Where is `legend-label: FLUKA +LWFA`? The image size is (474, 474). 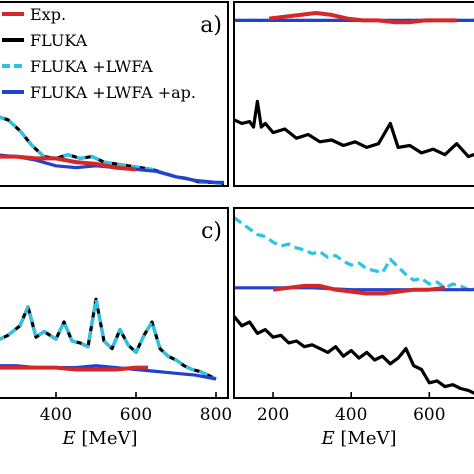 legend-label: FLUKA +LWFA is located at coordinates (91, 66).